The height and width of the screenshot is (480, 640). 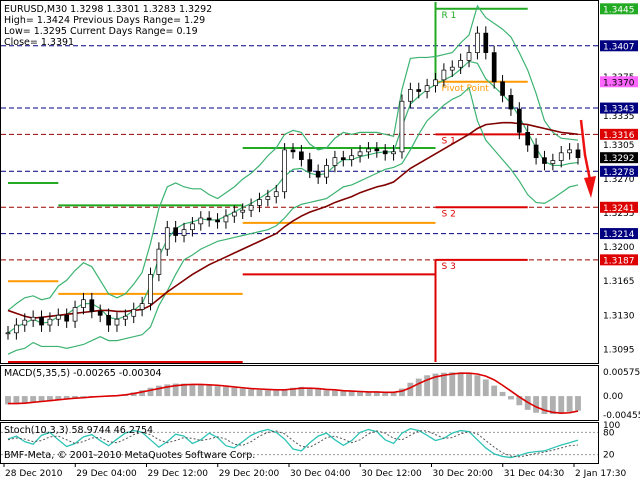 What do you see at coordinates (449, 214) in the screenshot?
I see `level-label: S 2` at bounding box center [449, 214].